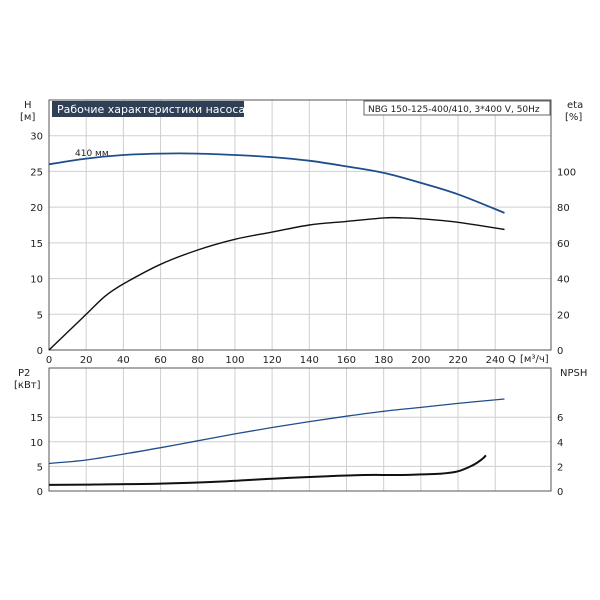  Describe the element at coordinates (40, 467) in the screenshot. I see `y-tick-label-p2: 5` at that location.